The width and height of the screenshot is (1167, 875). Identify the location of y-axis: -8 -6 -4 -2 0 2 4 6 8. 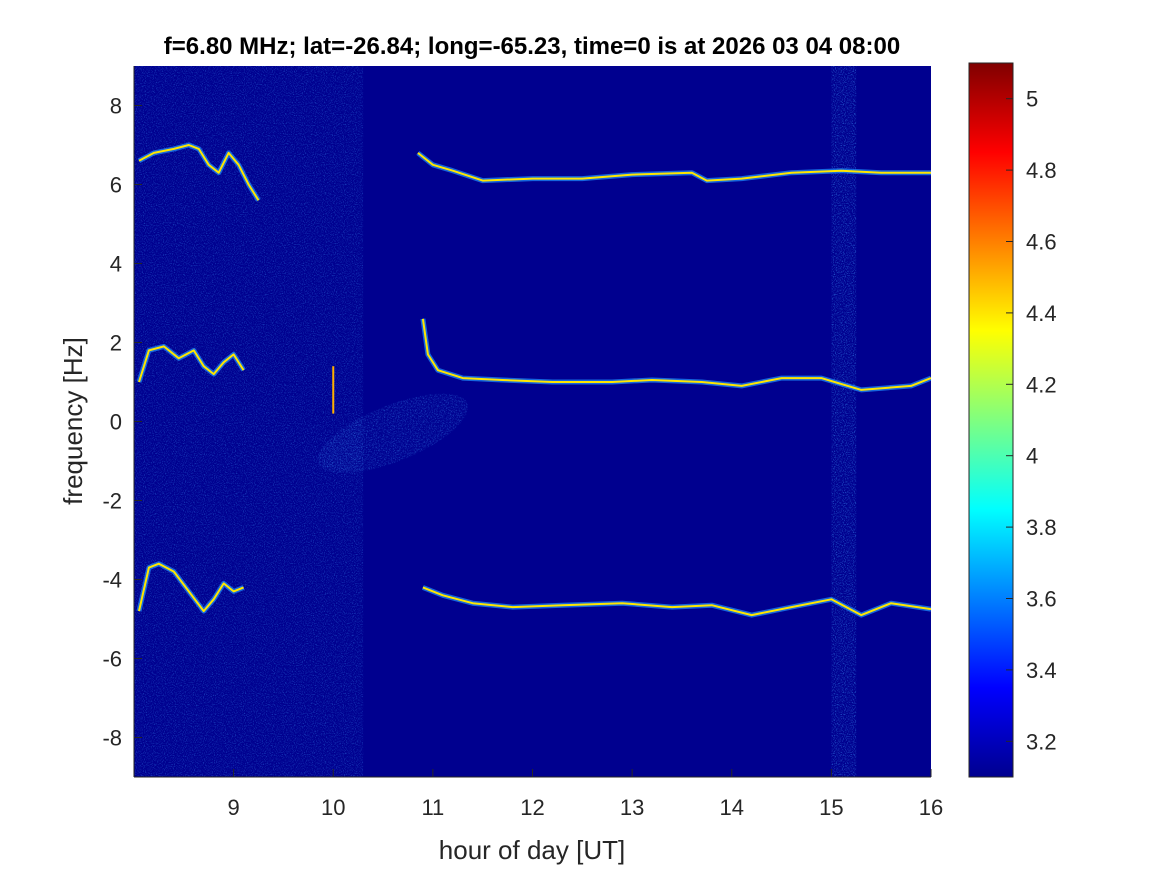
(122, 421).